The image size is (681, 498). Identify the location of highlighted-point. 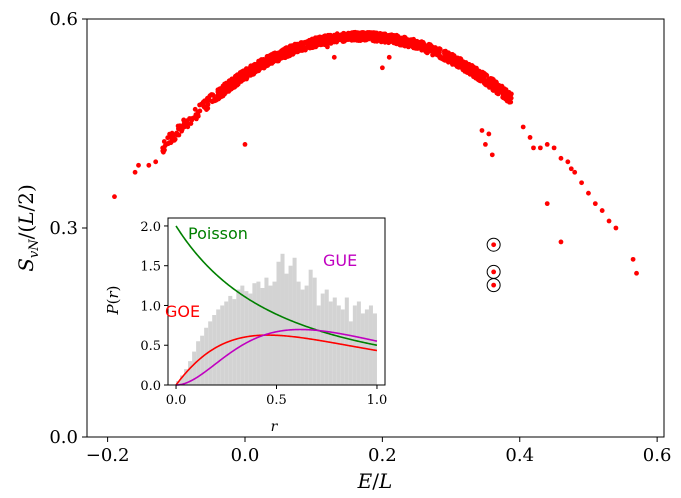
(494, 285).